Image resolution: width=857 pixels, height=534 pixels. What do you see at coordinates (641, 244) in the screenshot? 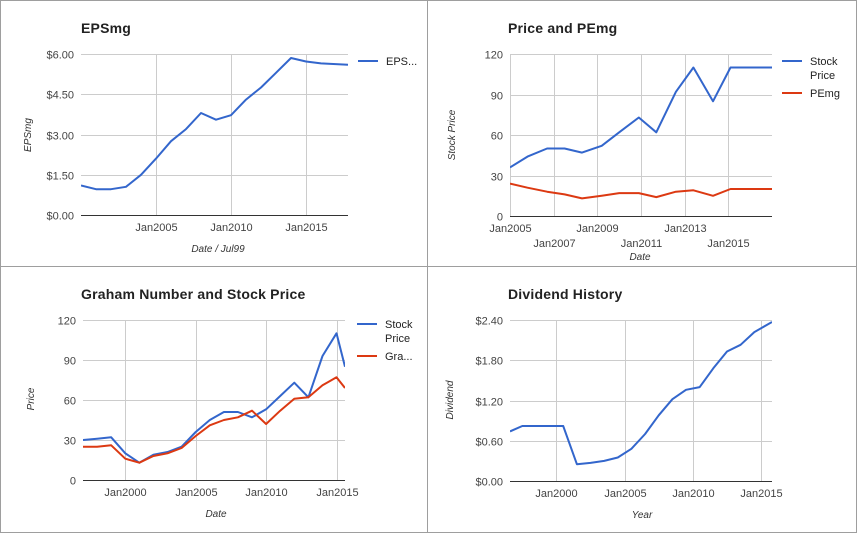
I see `x-tick-label: Jan2011` at bounding box center [641, 244].